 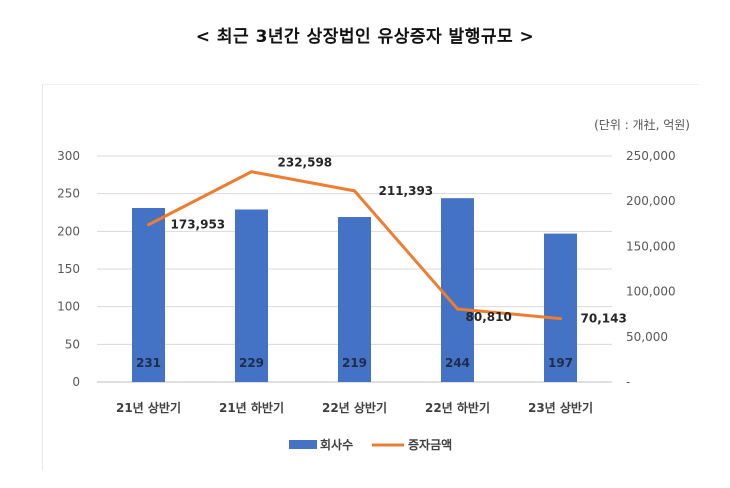 What do you see at coordinates (560, 407) in the screenshot?
I see `x-tick-label: 23년 상반기` at bounding box center [560, 407].